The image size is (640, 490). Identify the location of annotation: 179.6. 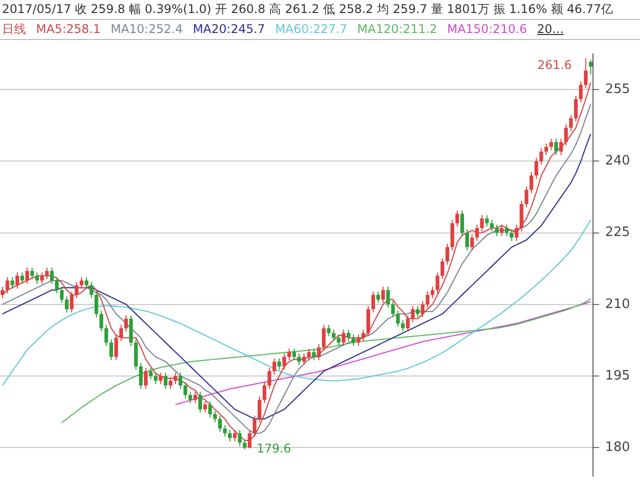
(274, 449).